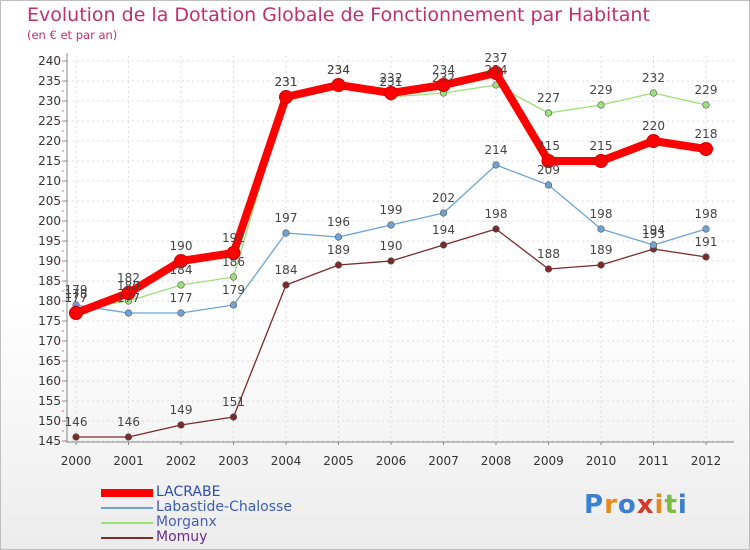  What do you see at coordinates (182, 537) in the screenshot?
I see `legend-label: Momuy` at bounding box center [182, 537].